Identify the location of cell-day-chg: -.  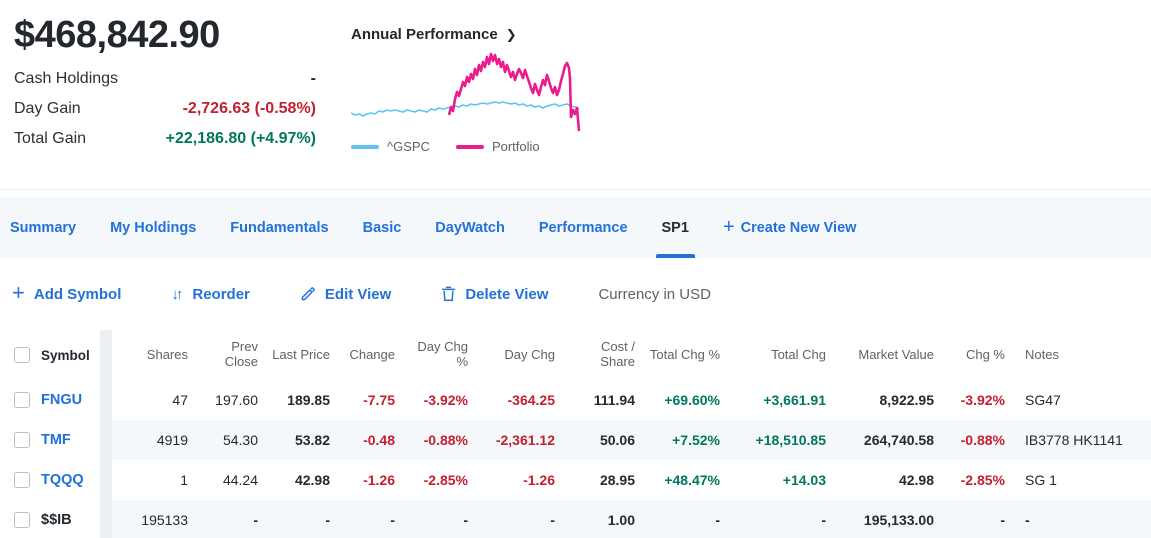
(552, 519).